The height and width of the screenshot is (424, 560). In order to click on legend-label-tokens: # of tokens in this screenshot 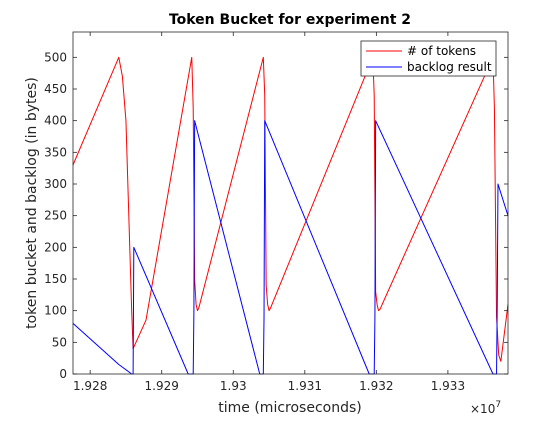, I will do `click(441, 51)`.